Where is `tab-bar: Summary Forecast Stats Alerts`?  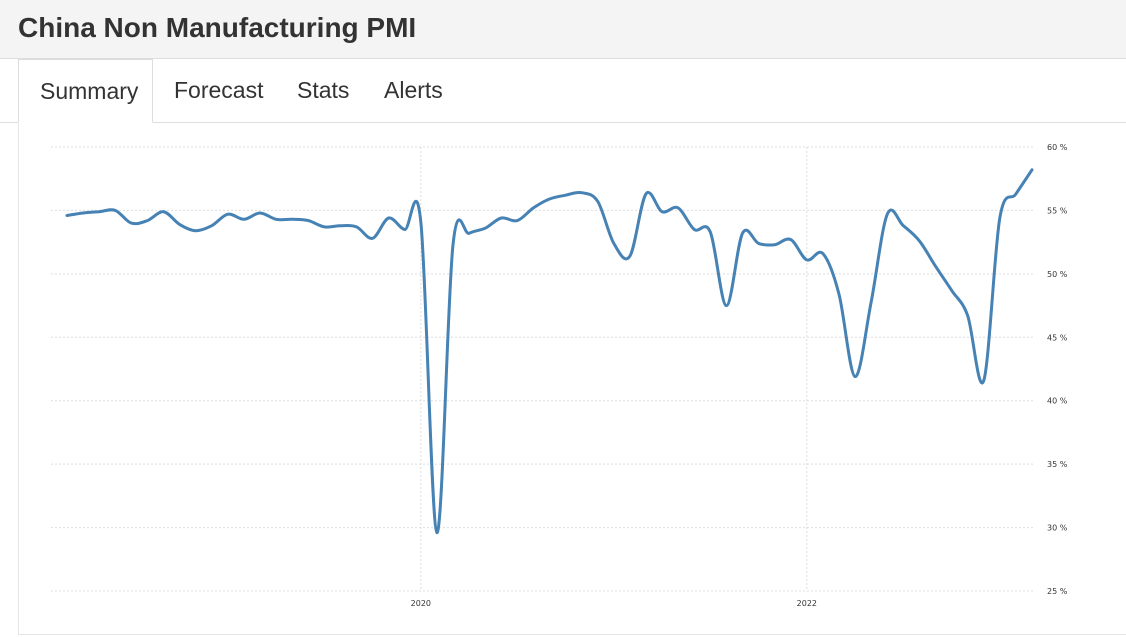 tab-bar: Summary Forecast Stats Alerts is located at coordinates (563, 91).